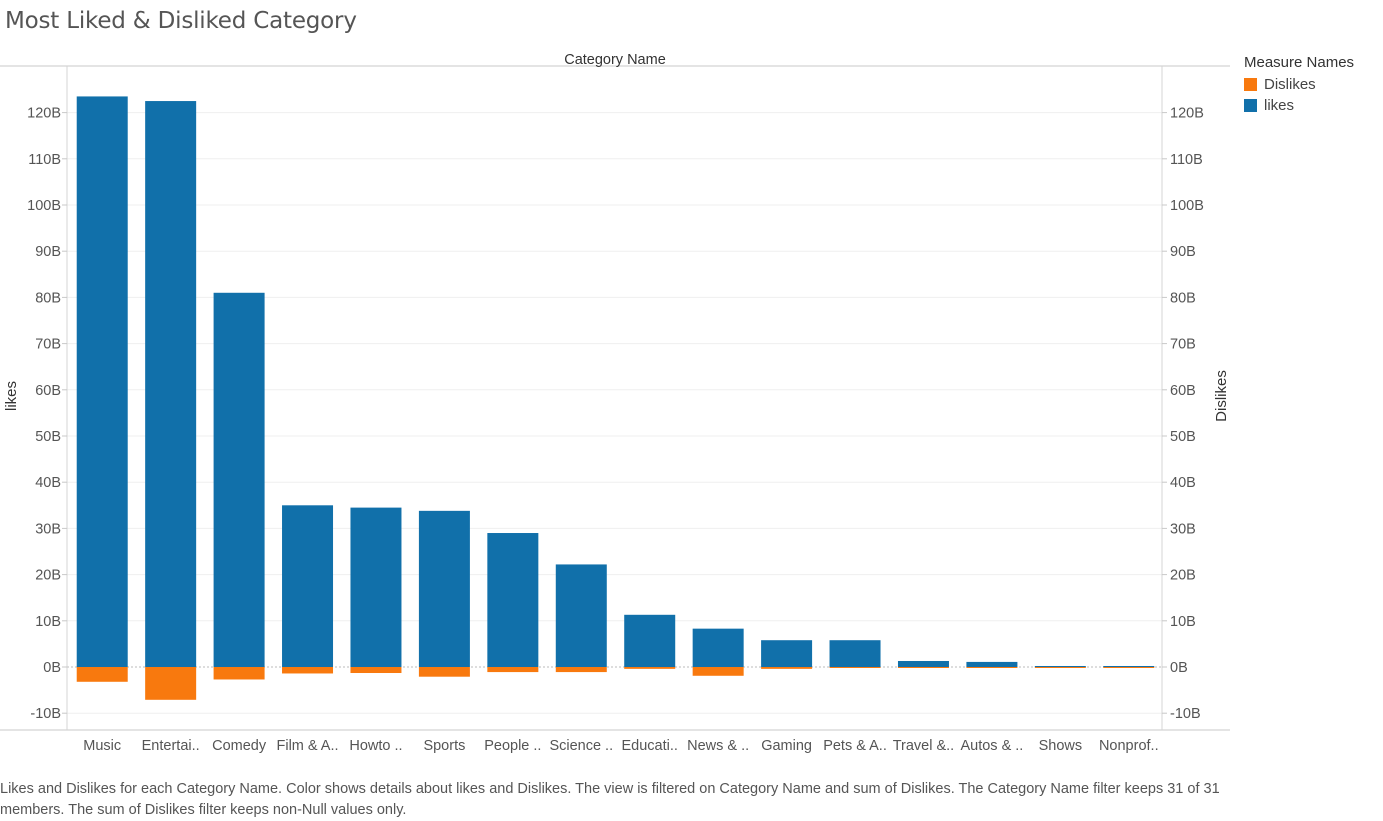 Image resolution: width=1383 pixels, height=821 pixels. Describe the element at coordinates (1183, 483) in the screenshot. I see `y-tick-label-right: 40B` at that location.